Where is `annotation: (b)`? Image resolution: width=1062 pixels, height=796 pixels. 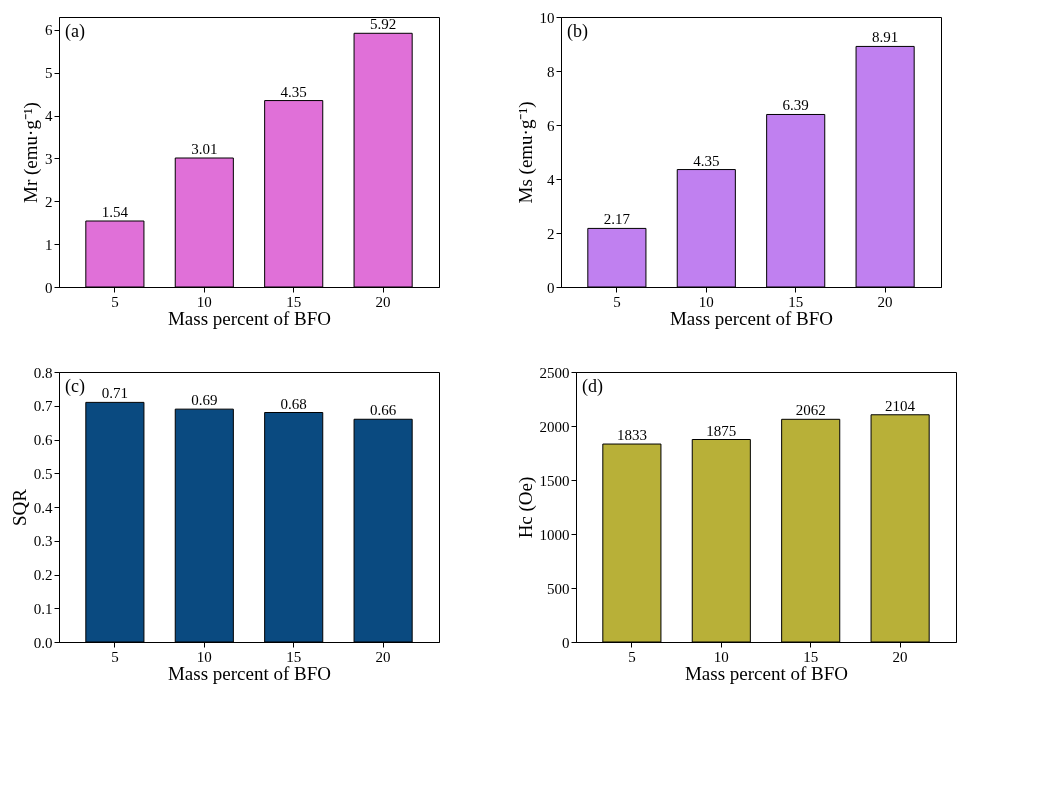
annotation: (b) is located at coordinates (577, 31).